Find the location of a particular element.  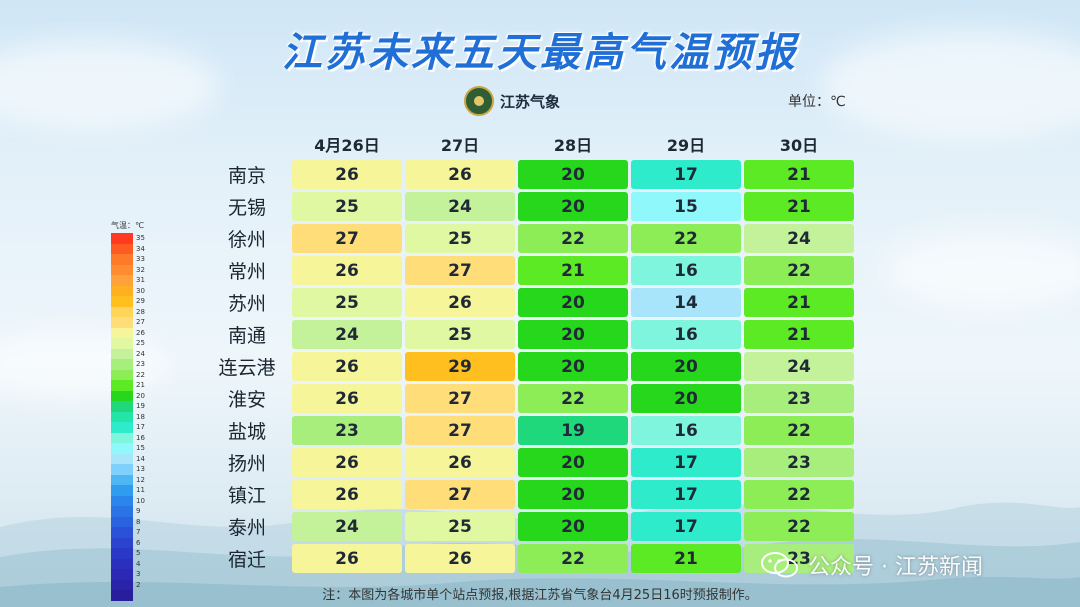

legend-value: 8 is located at coordinates (138, 521).